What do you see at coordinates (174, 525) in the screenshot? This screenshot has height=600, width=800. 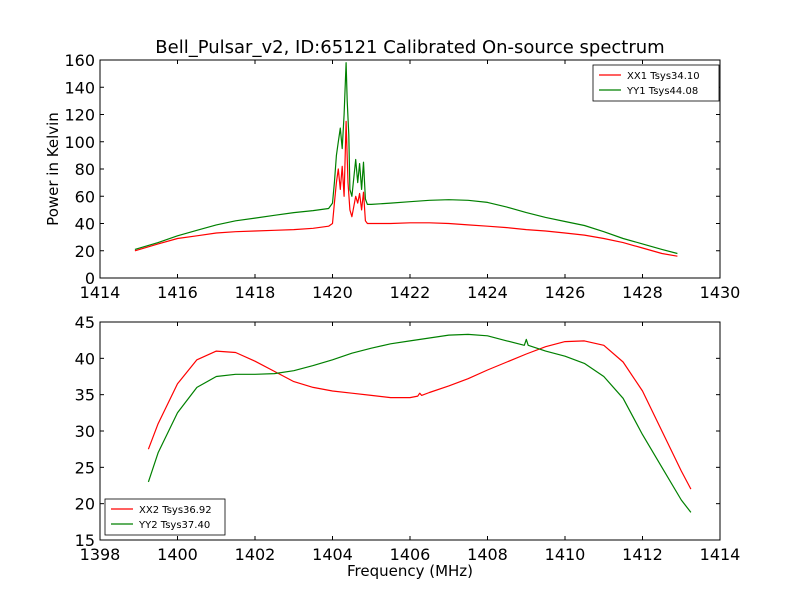 I see `bottom-legend-label-2: YY2 Tsys37.40` at bounding box center [174, 525].